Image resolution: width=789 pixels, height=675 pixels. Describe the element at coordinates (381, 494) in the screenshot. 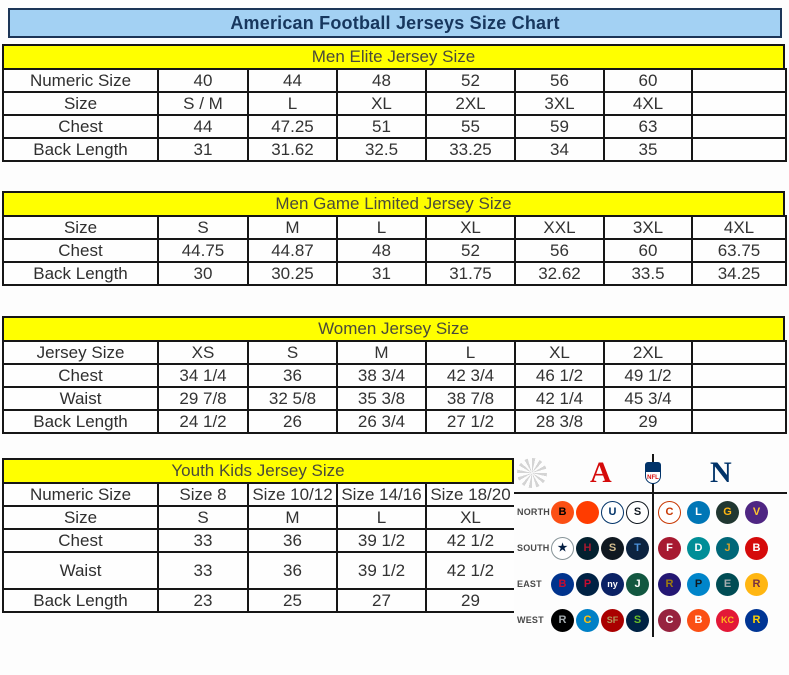

I see `table-cell: Size 14/16` at that location.